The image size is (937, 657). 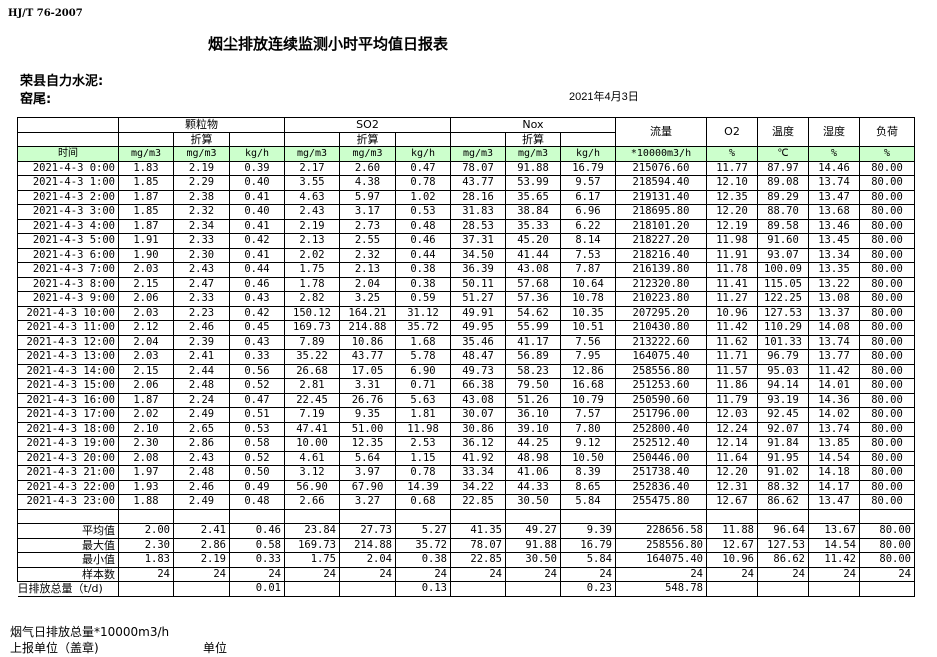 I want to click on table-cell: 2.24, so click(x=201, y=400).